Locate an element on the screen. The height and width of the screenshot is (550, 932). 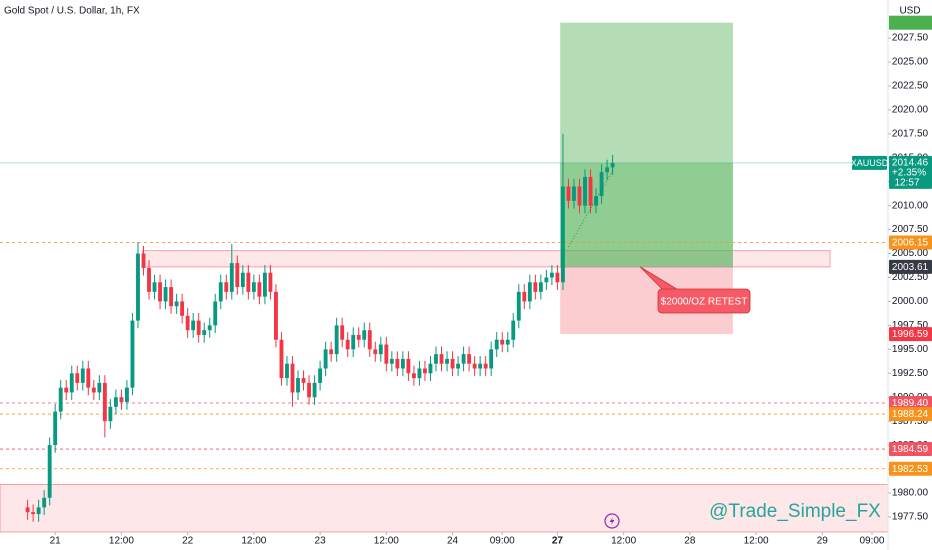
level-tag-label: 1982.53 is located at coordinates (910, 469).